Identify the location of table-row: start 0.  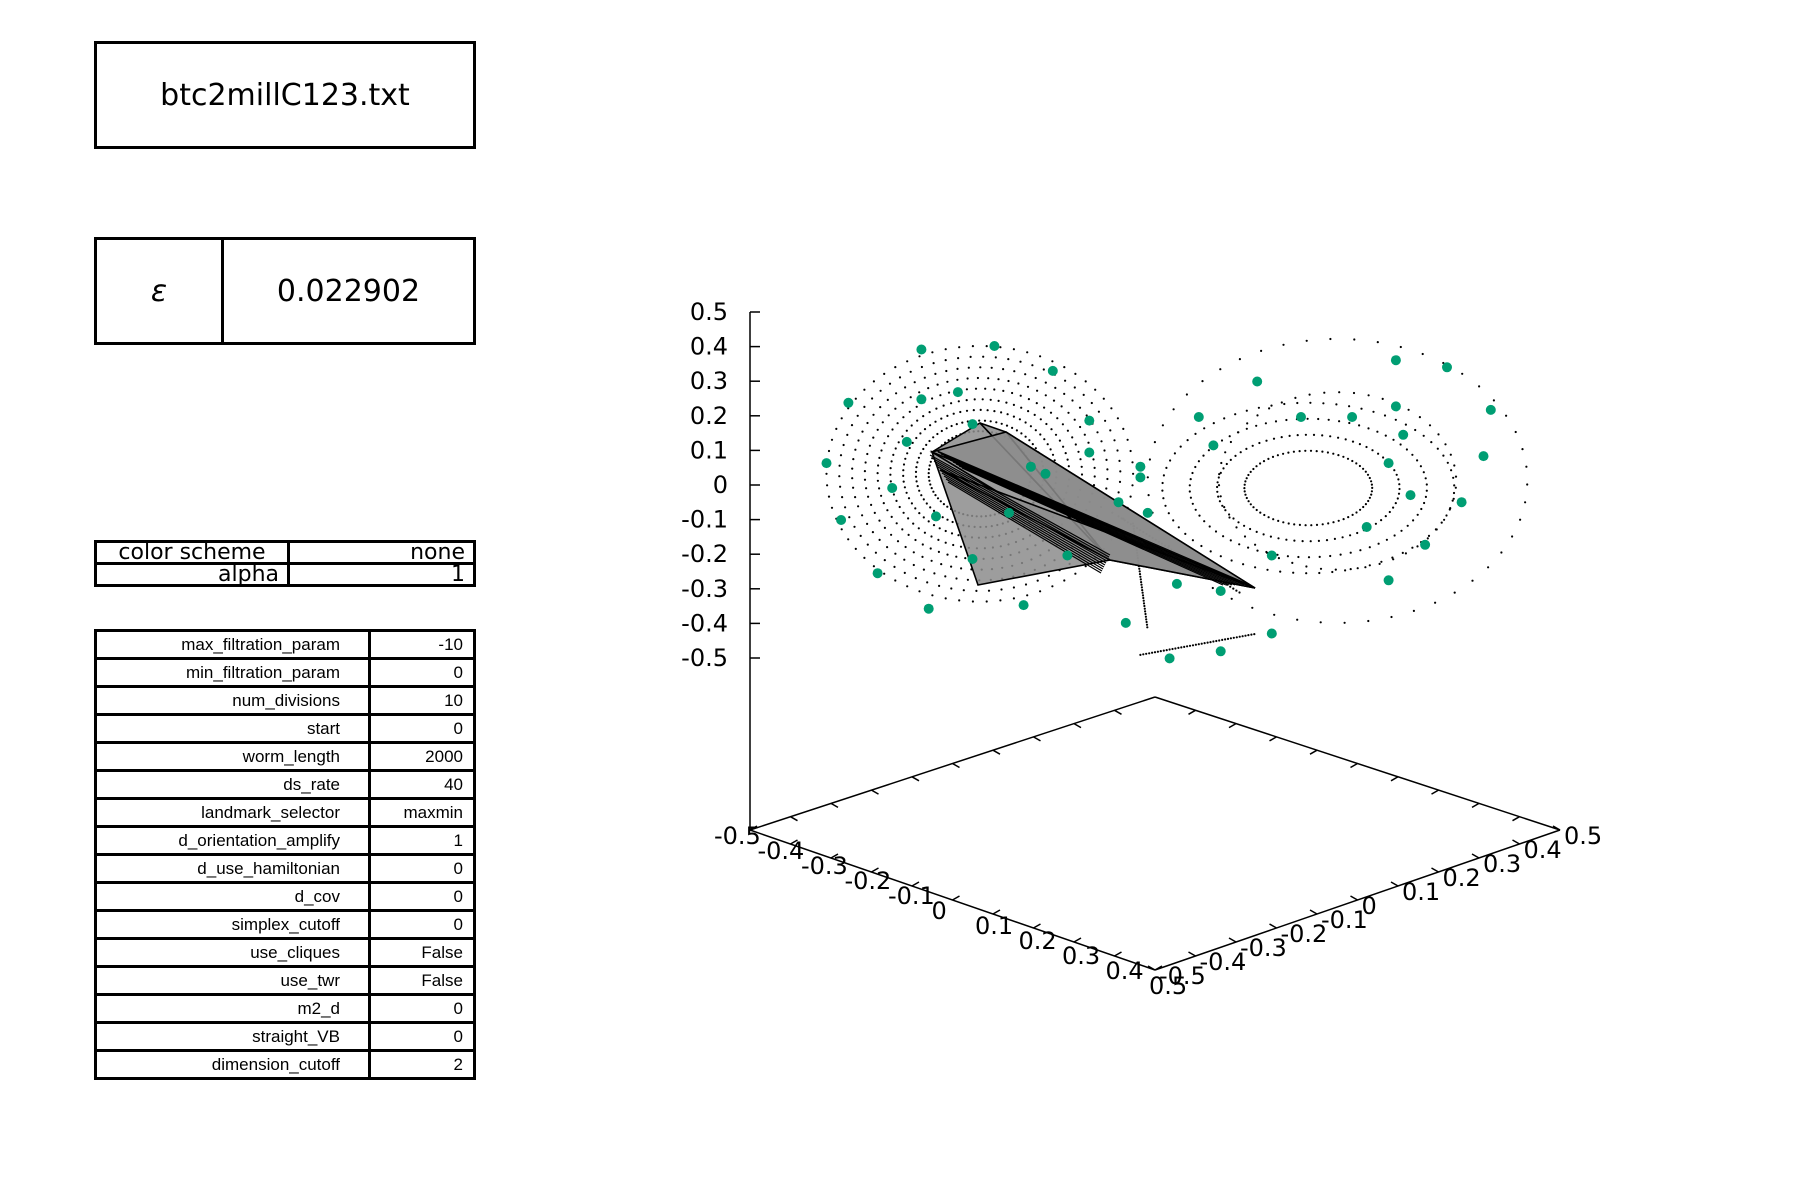
(285, 728).